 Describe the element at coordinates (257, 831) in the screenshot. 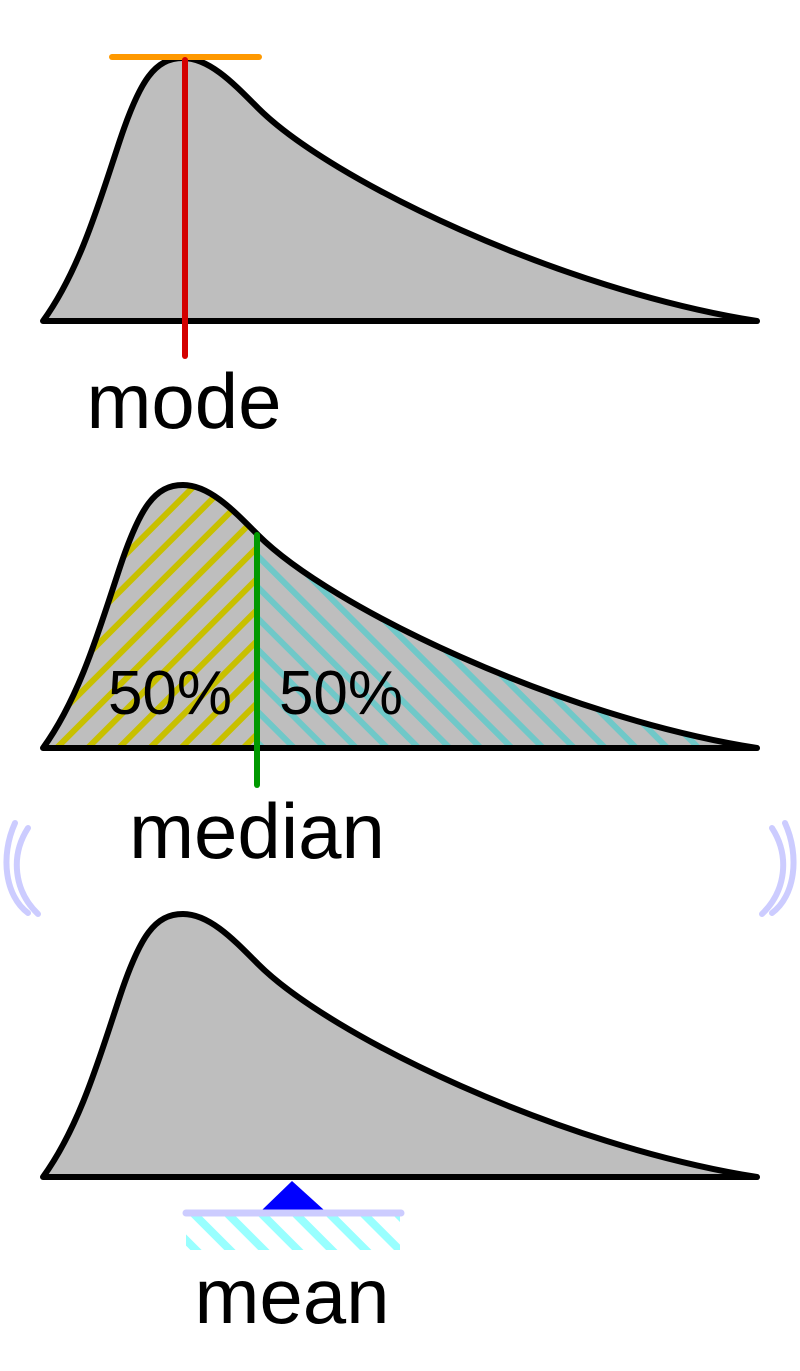

I see `median-label: median` at that location.